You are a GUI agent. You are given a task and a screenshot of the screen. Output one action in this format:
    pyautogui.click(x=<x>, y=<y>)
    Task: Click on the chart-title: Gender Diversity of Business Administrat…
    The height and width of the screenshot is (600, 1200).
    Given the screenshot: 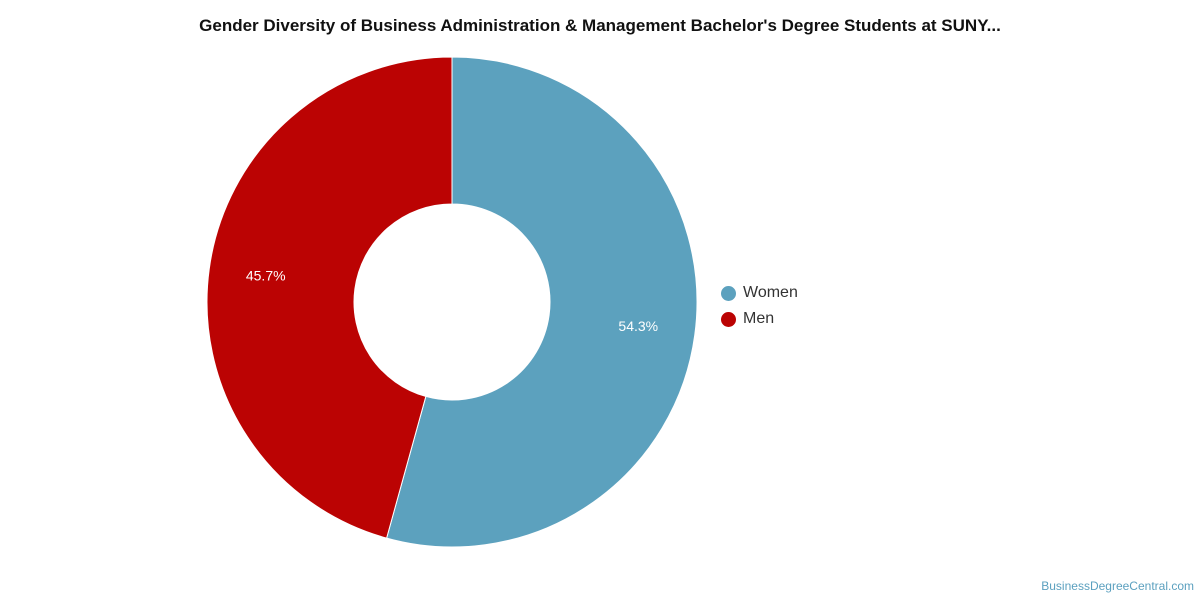 What is the action you would take?
    pyautogui.click(x=600, y=25)
    